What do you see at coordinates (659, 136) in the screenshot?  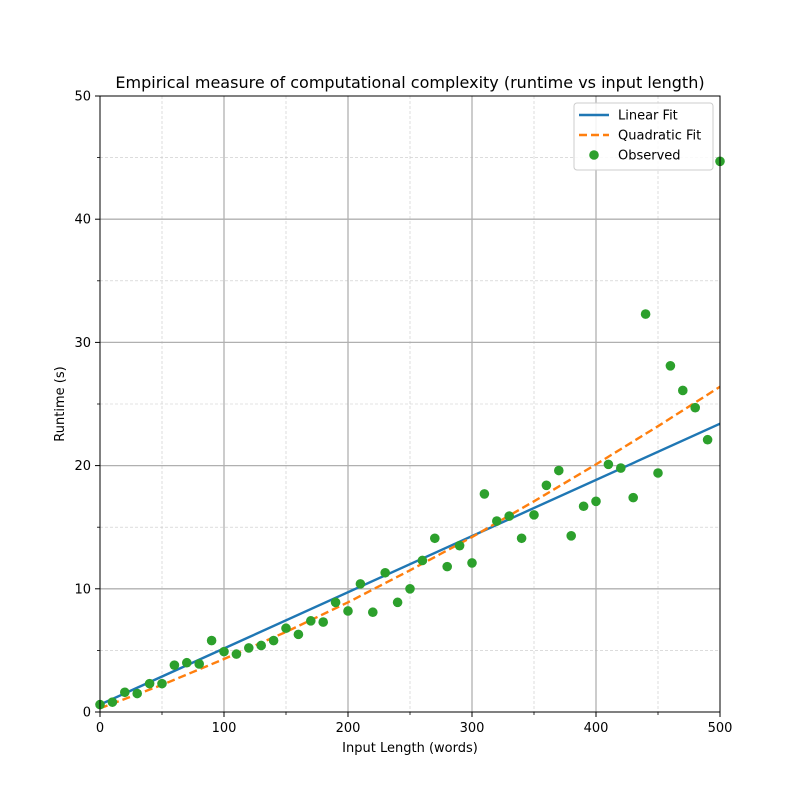 I see `legend-label-quadratic-fit: Quadratic Fit` at bounding box center [659, 136].